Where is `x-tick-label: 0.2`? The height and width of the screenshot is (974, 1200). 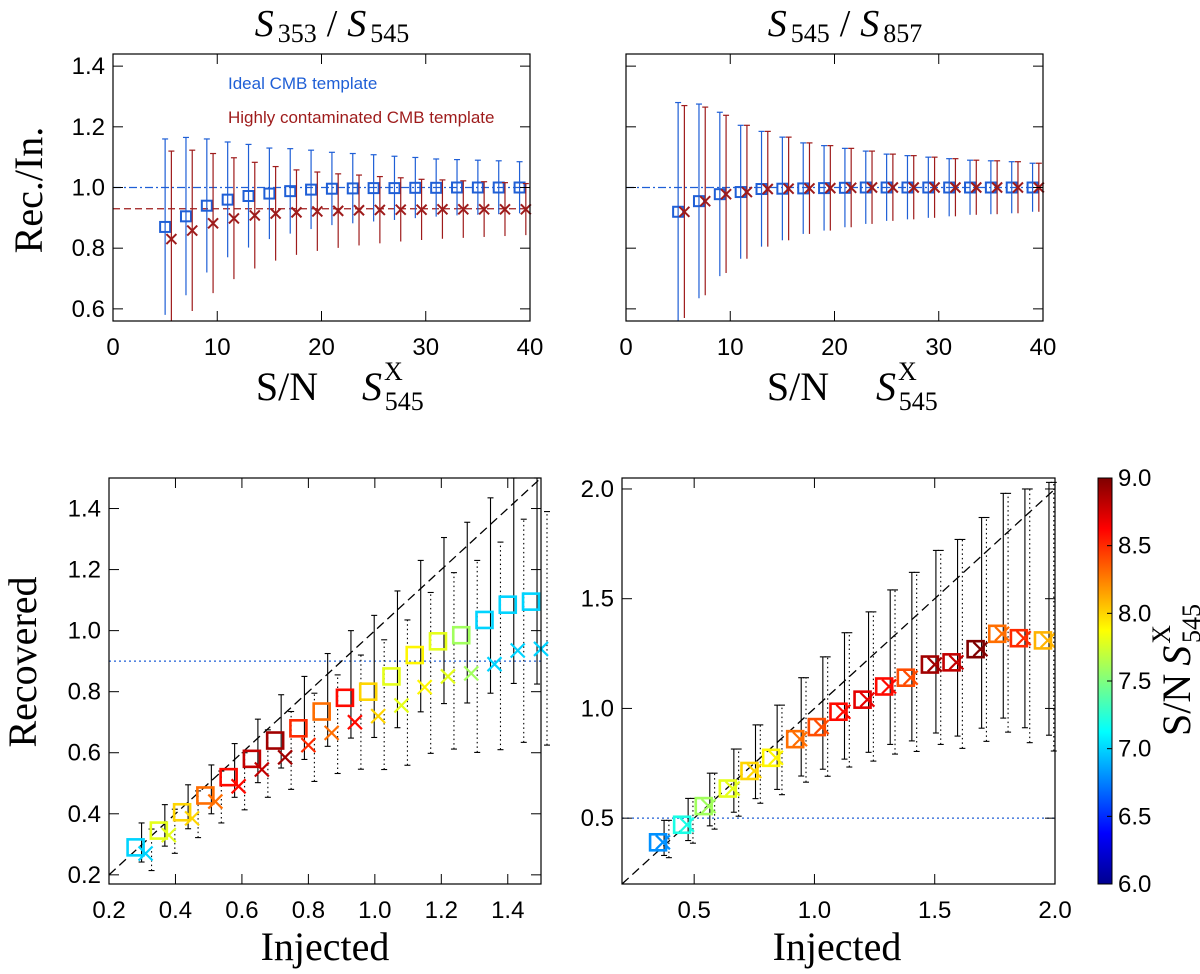
x-tick-label: 0.2 is located at coordinates (108, 910).